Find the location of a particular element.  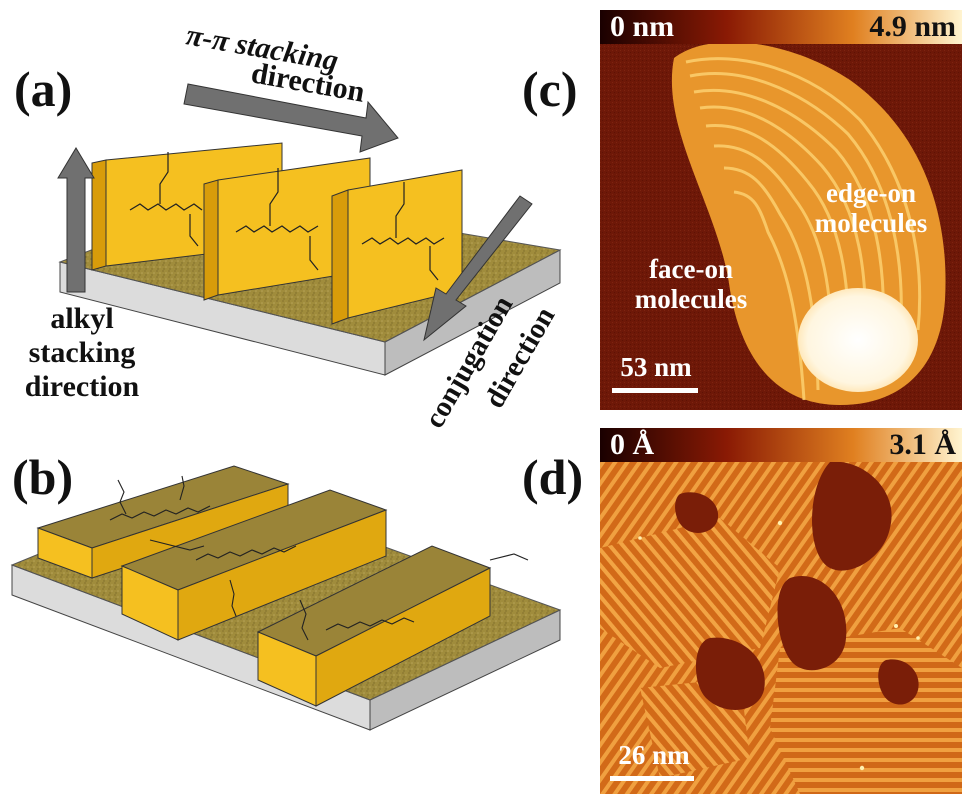

face-on-label-line2: molecules is located at coordinates (691, 299).